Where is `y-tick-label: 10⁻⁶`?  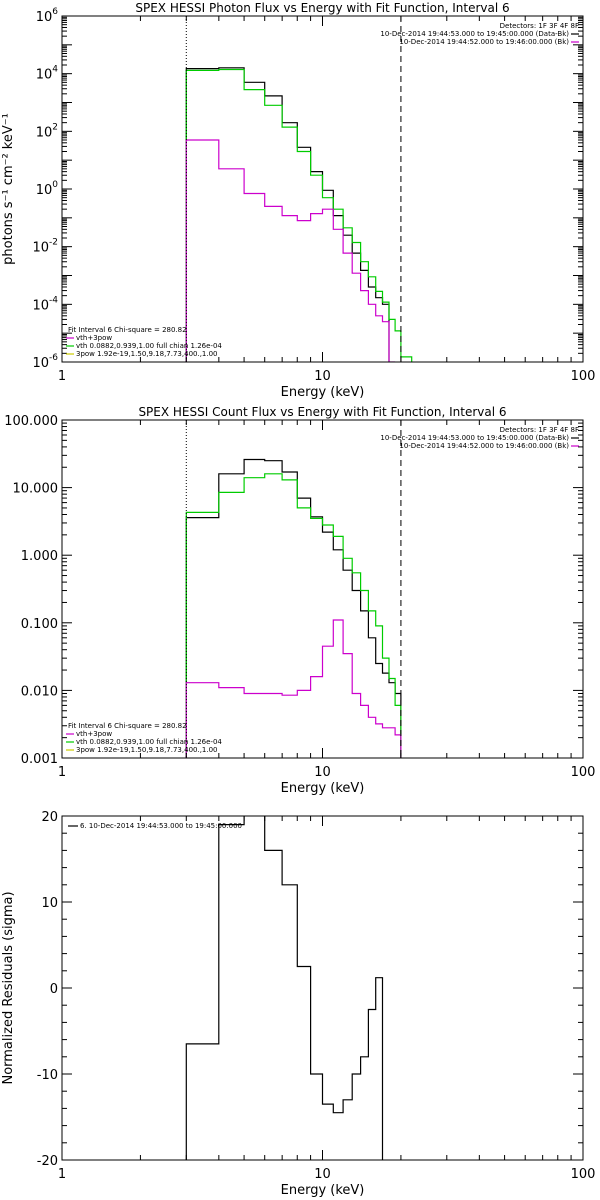
y-tick-label: 10⁻⁶ is located at coordinates (45, 362).